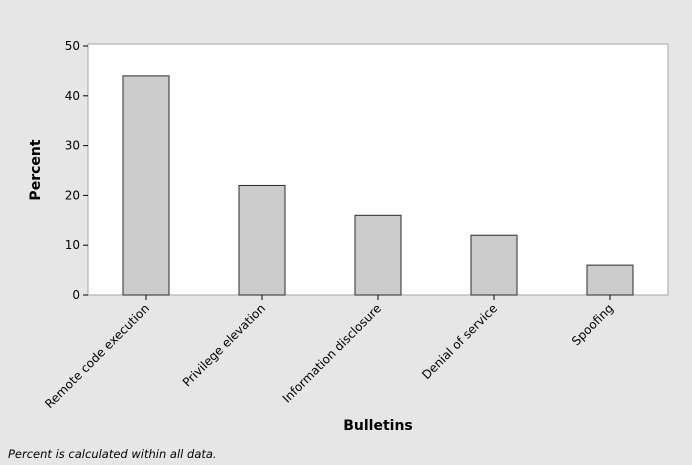 The width and height of the screenshot is (692, 465). Describe the element at coordinates (72, 96) in the screenshot. I see `y-tick-label: 40` at that location.